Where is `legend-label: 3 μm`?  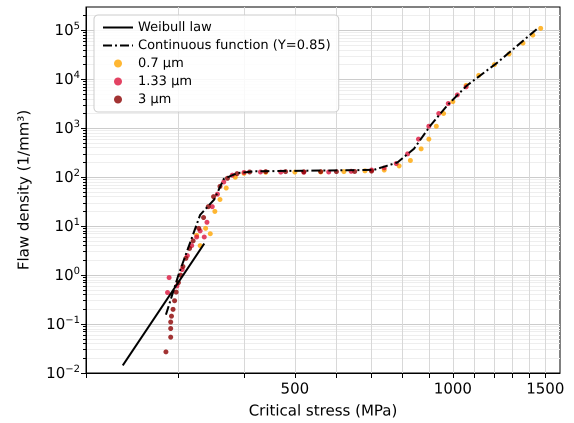
legend-label: 3 μm is located at coordinates (155, 99).